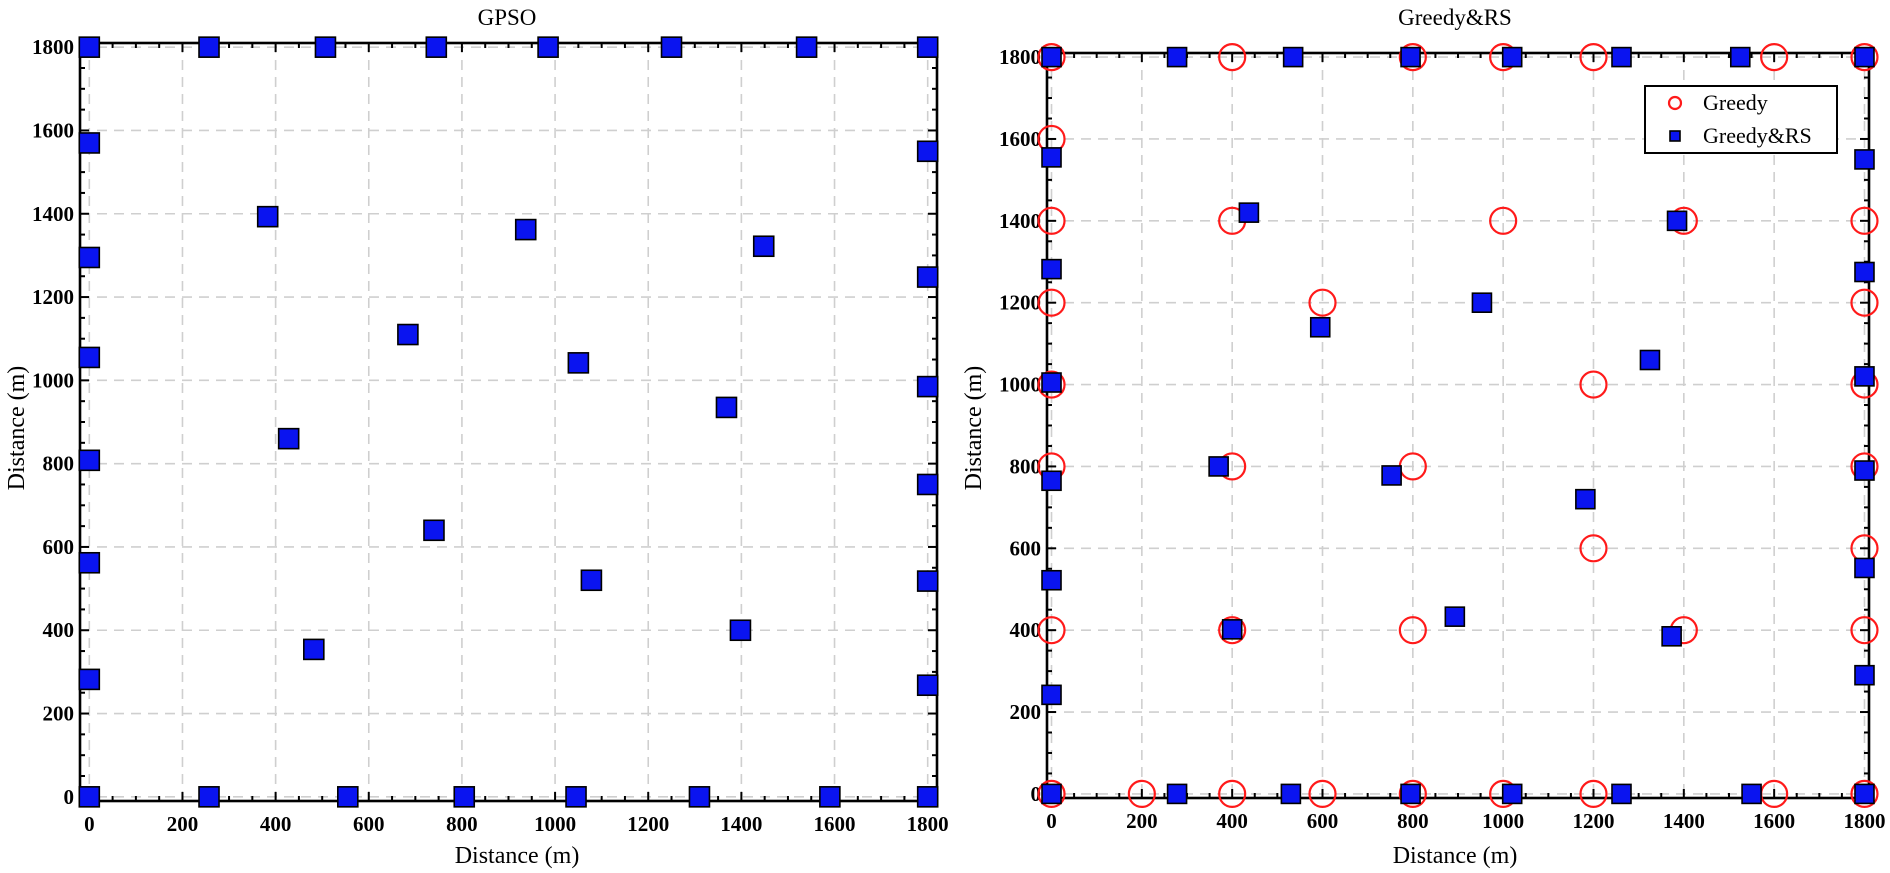 The width and height of the screenshot is (1890, 873). Describe the element at coordinates (507, 17) in the screenshot. I see `chart-title: GPSO` at that location.